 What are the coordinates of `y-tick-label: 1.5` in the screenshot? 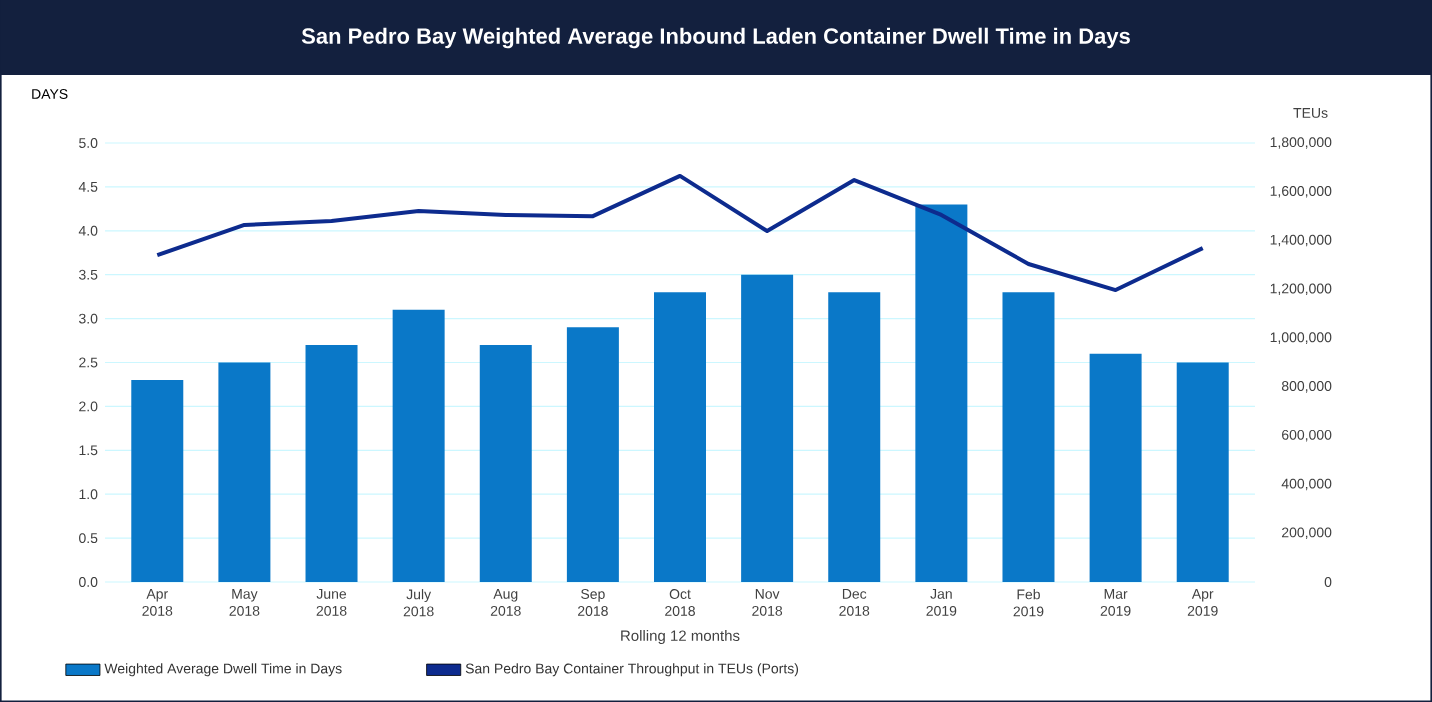 It's located at (88, 450).